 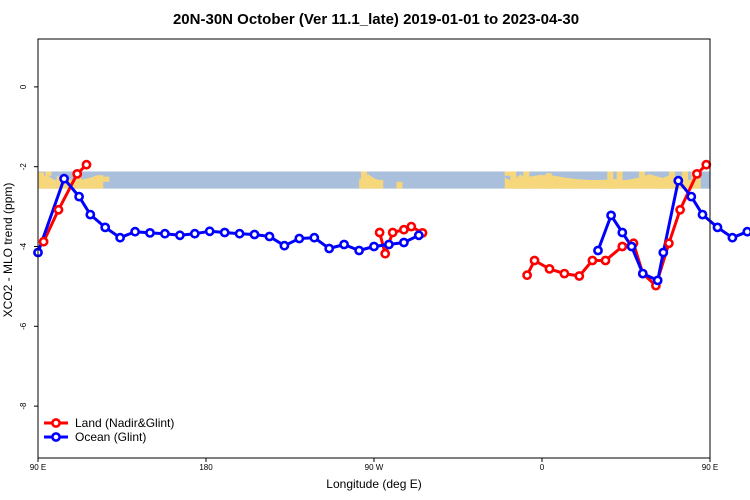 I want to click on y-tick-label: -2, so click(x=23, y=167).